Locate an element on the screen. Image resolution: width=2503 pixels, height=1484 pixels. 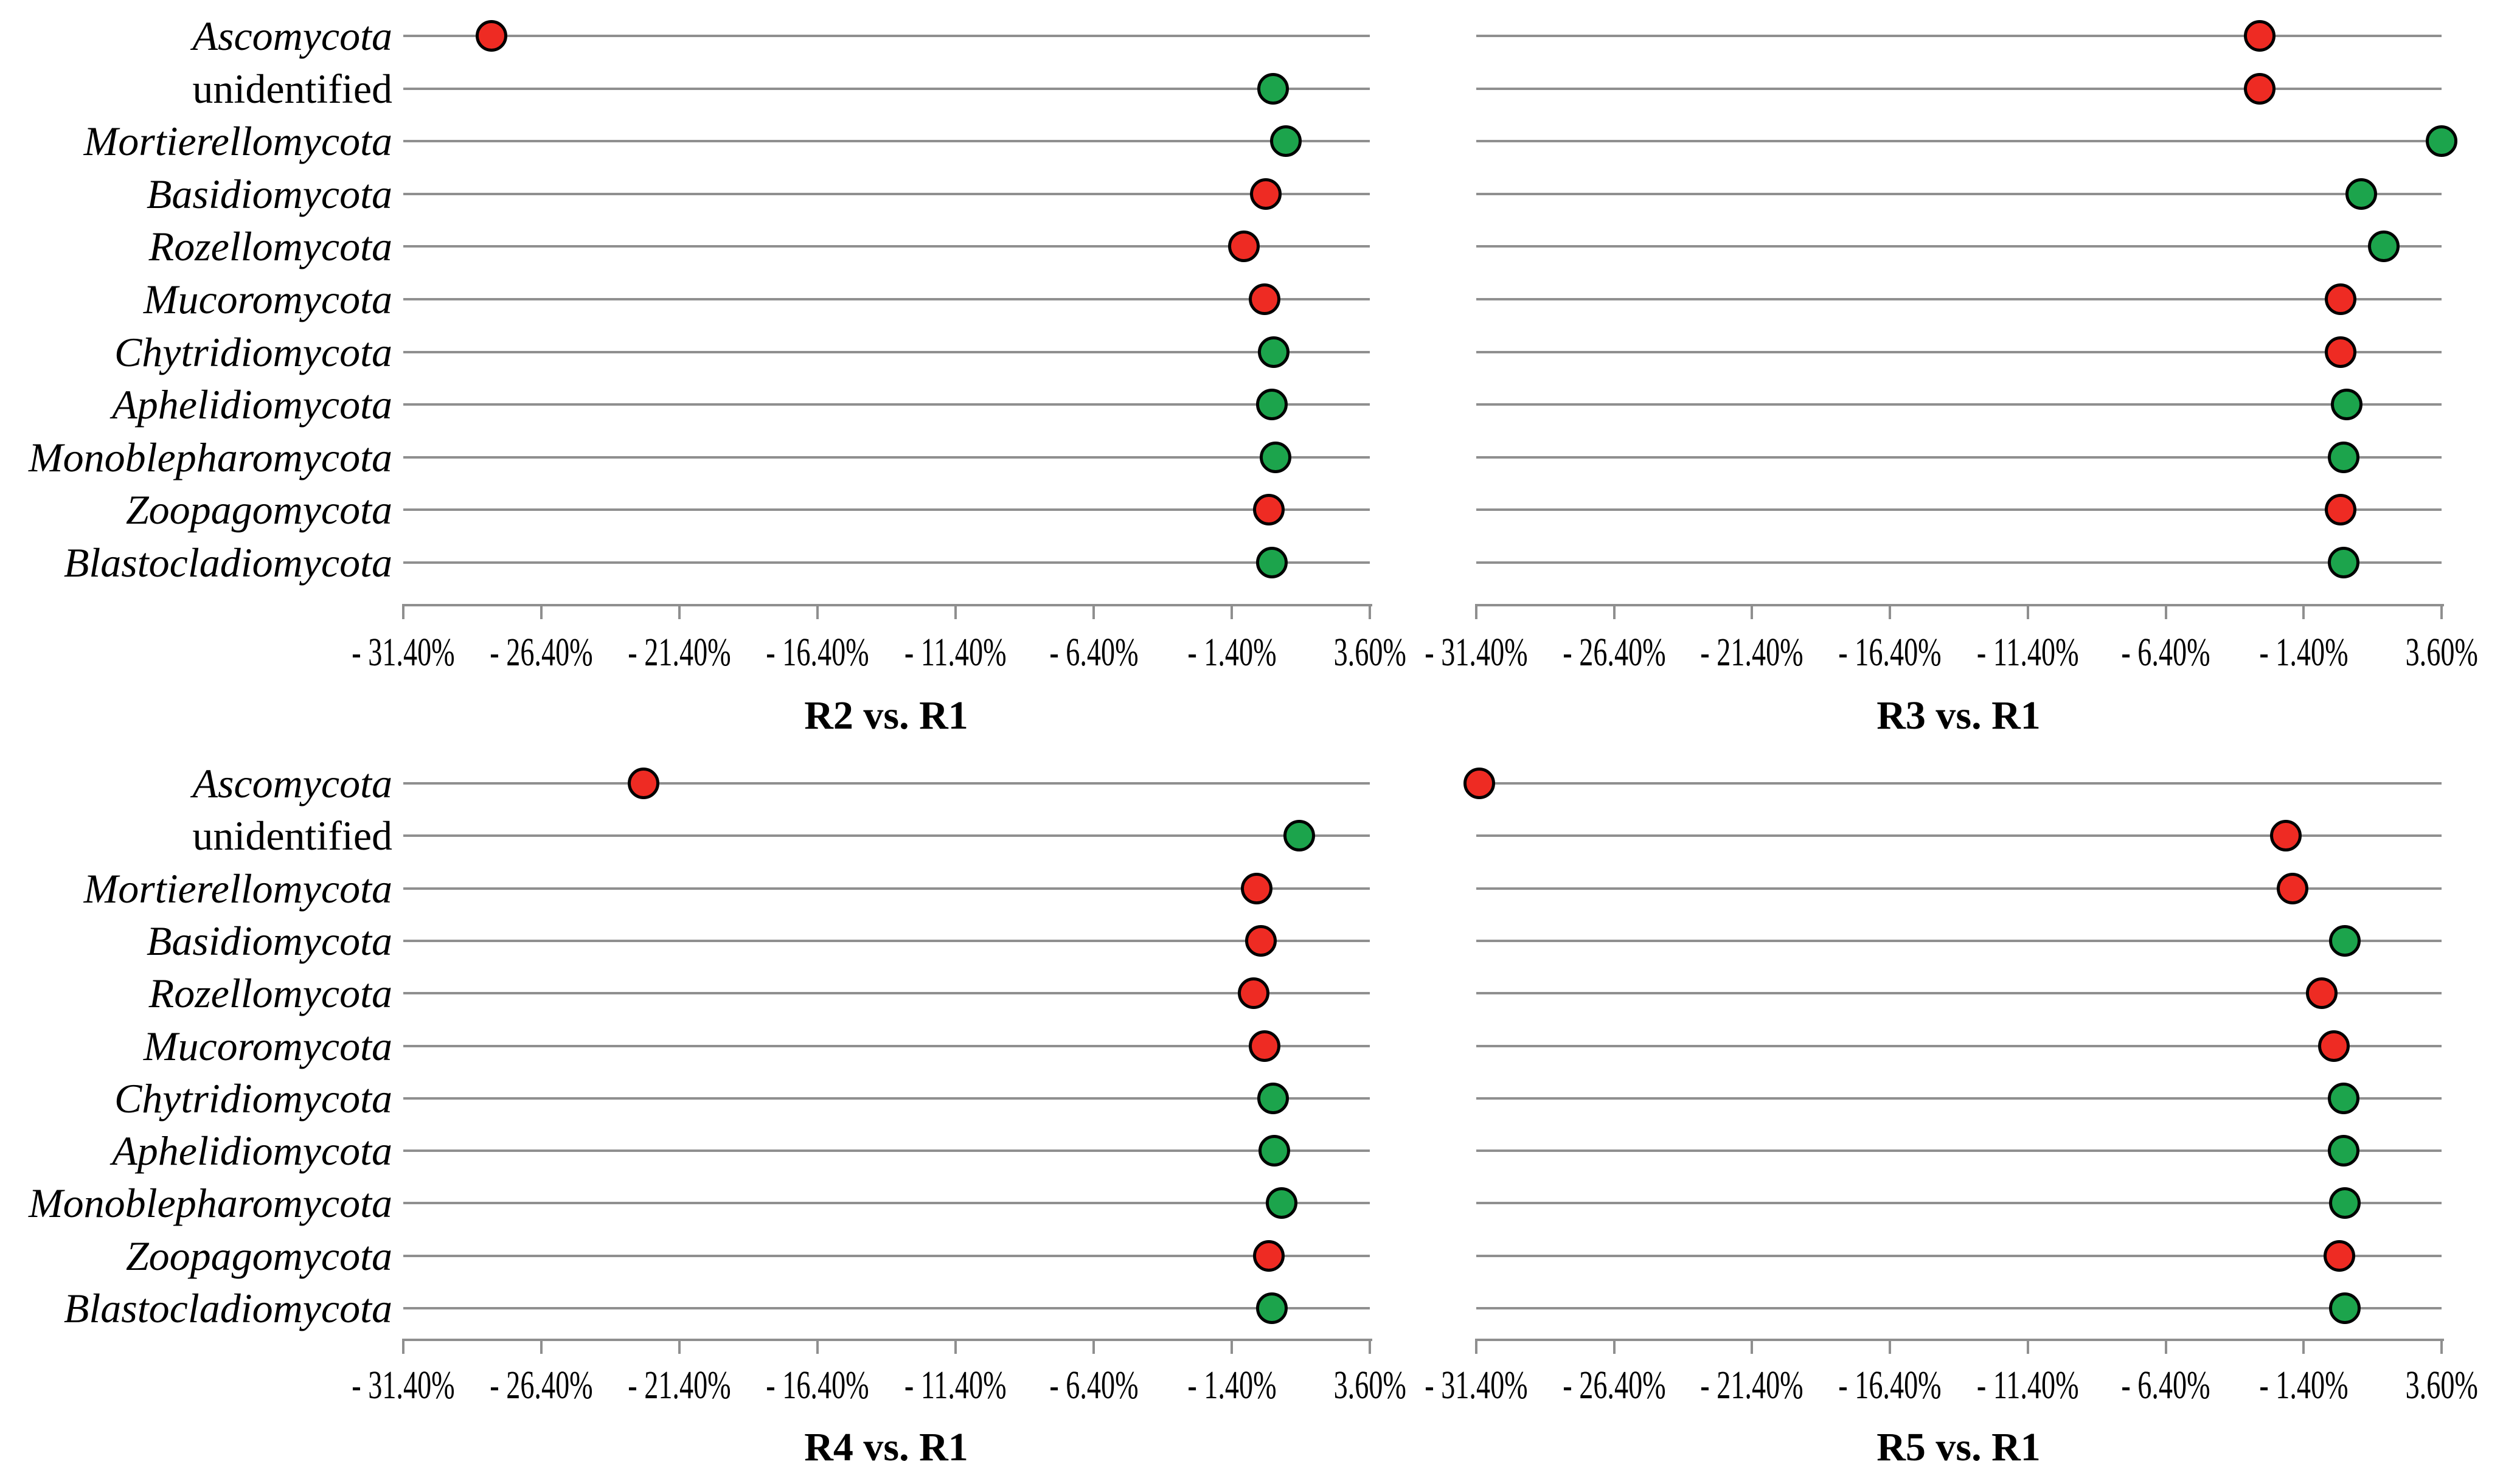
x-axis-tick-label: - 1.40% is located at coordinates (1232, 652).